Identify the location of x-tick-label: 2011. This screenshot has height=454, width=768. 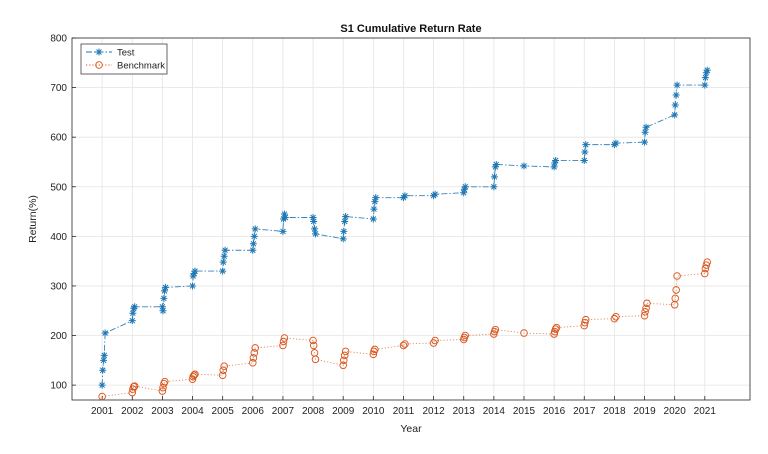
(404, 411).